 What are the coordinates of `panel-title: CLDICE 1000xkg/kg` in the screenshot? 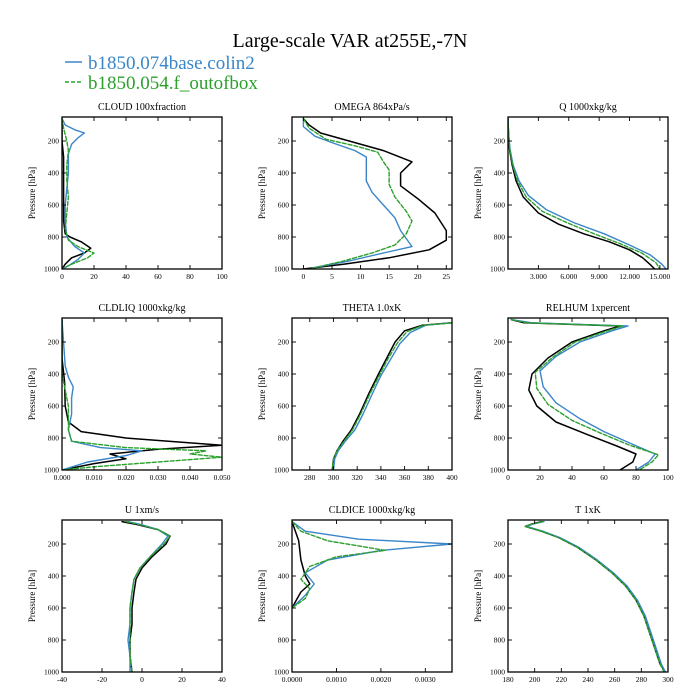 It's located at (372, 510).